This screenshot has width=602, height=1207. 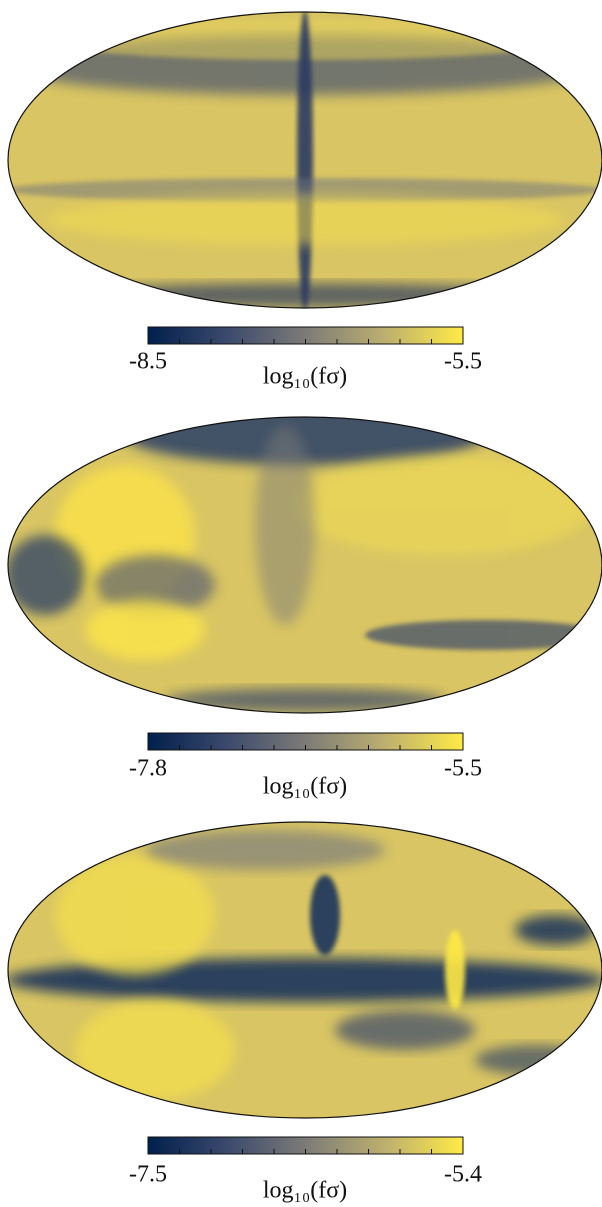 What do you see at coordinates (148, 362) in the screenshot?
I see `colorbar-tick-label: -8.5` at bounding box center [148, 362].